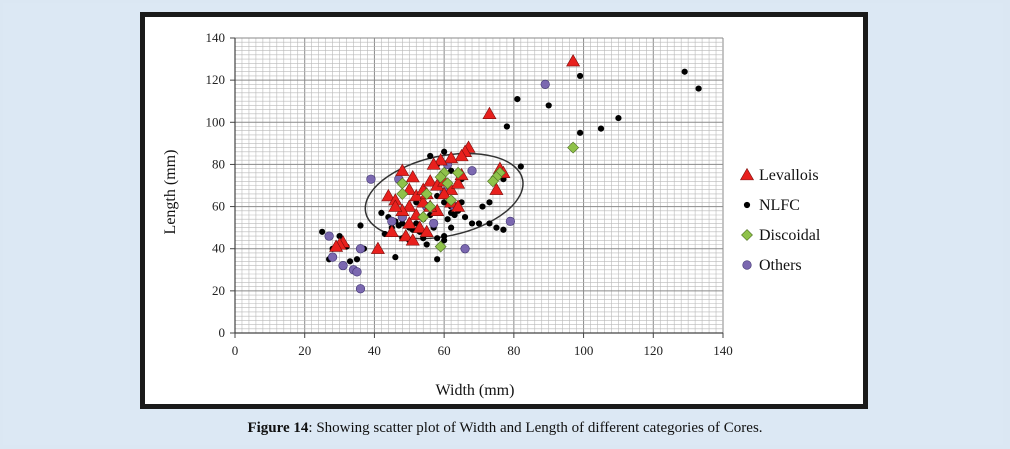 This screenshot has height=449, width=1010. I want to click on x-tick-label: 80, so click(513, 350).